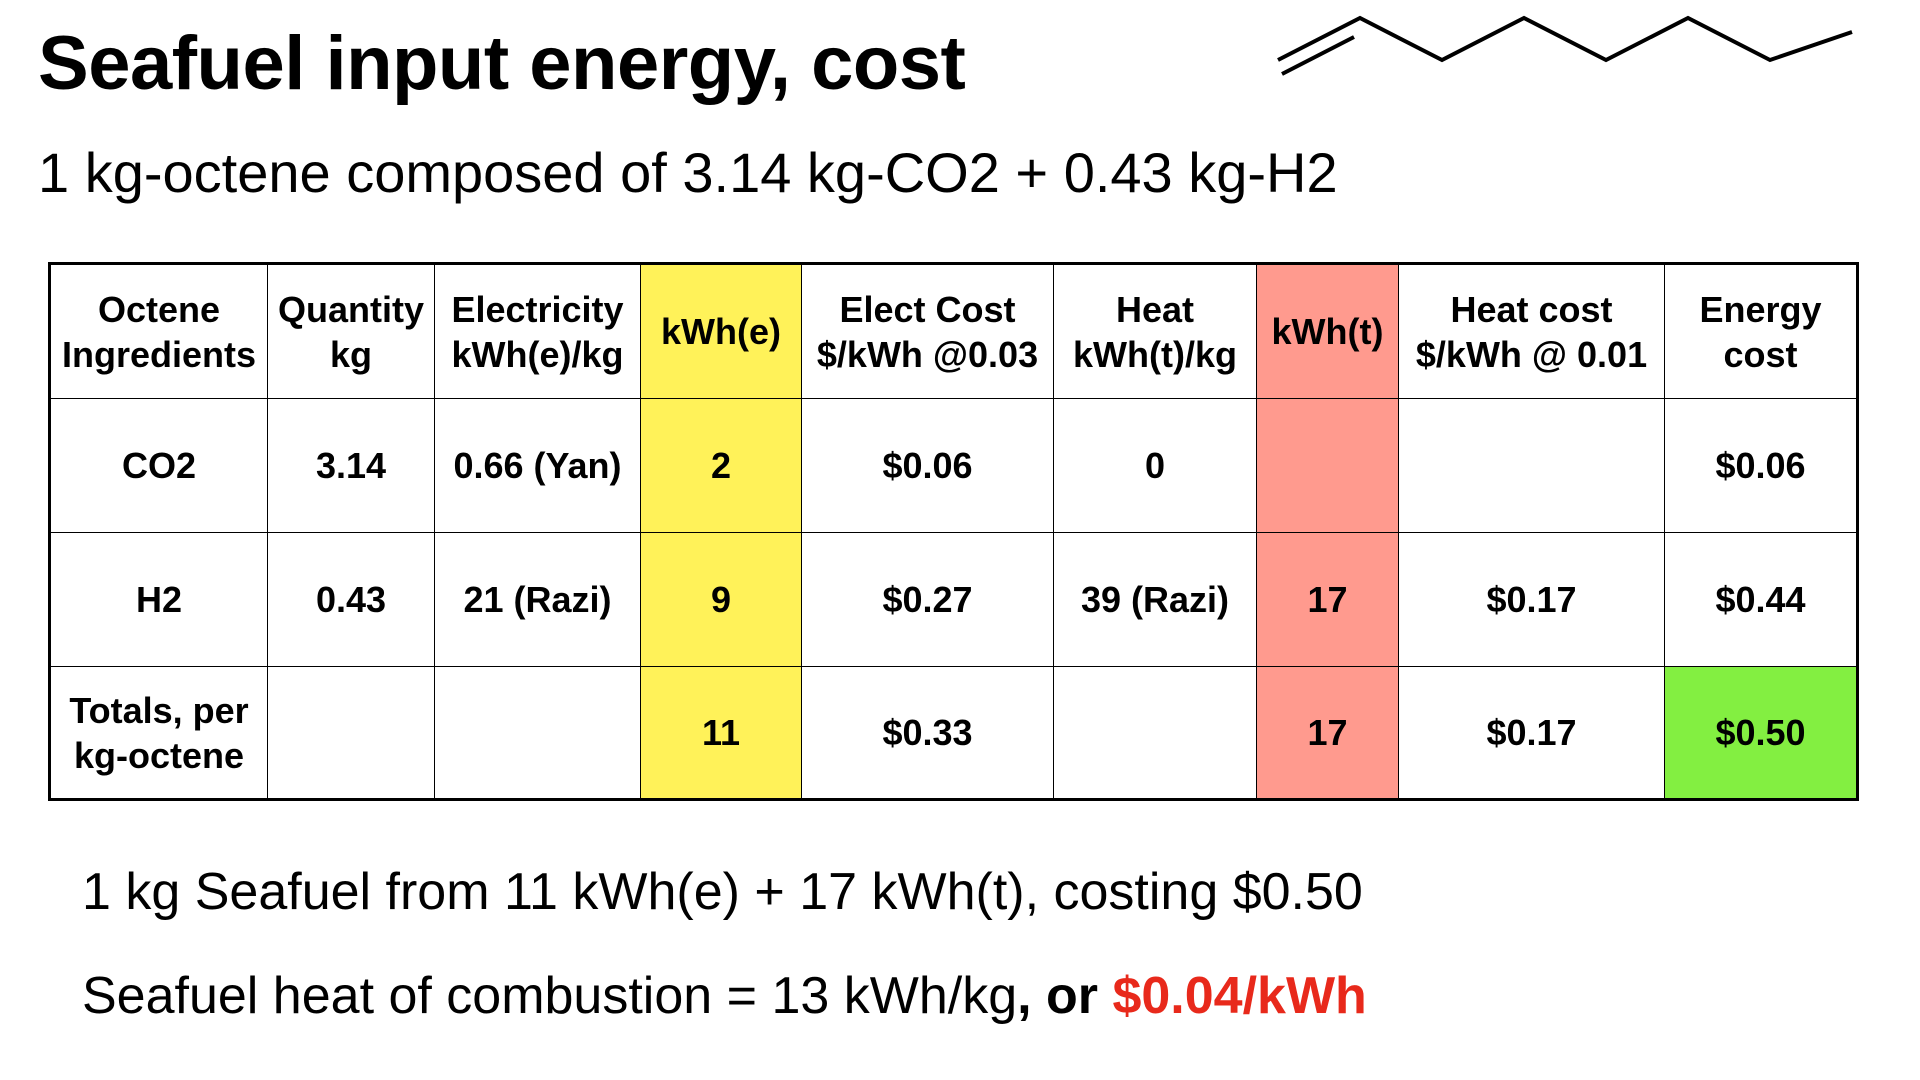 The image size is (1920, 1080). What do you see at coordinates (1531, 331) in the screenshot?
I see `header-heat-cost: Heat cost $/kWh @ 0.01` at bounding box center [1531, 331].